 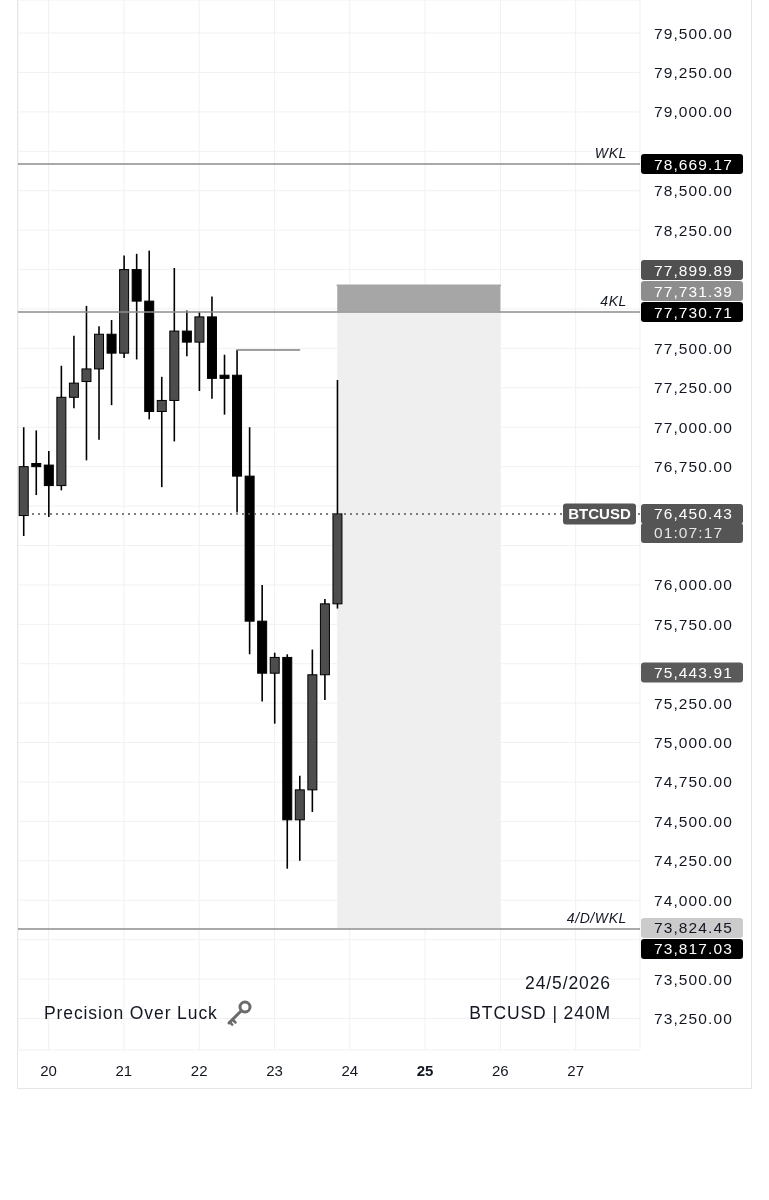 I want to click on y-tick-label: 75,250.00, so click(x=693, y=703).